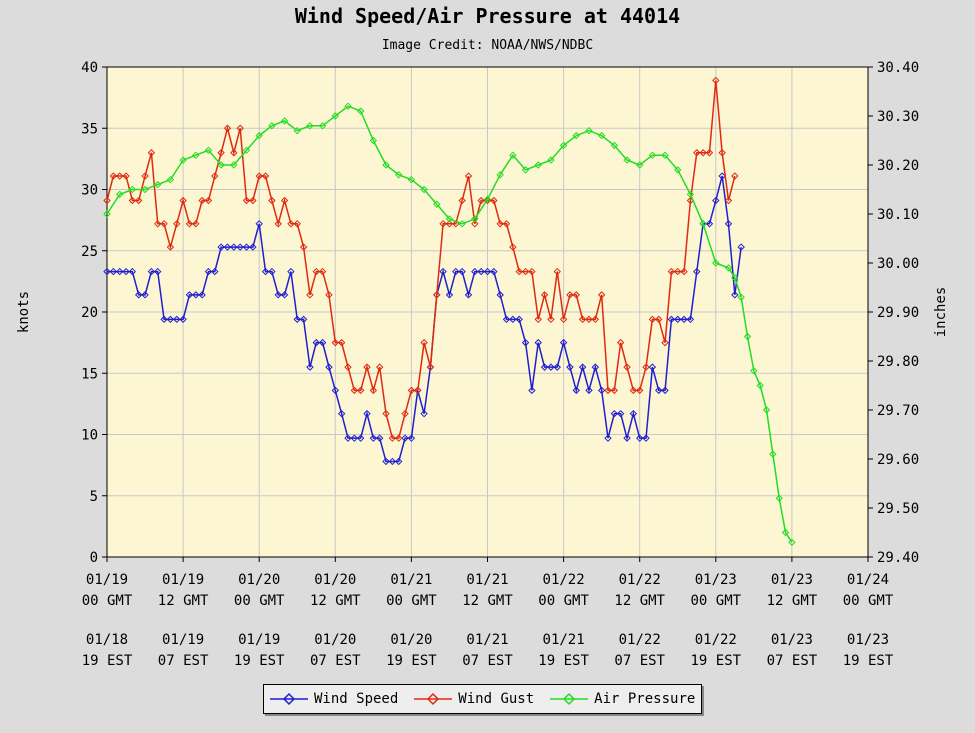 Image resolution: width=975 pixels, height=733 pixels. I want to click on legend: Wind Speed Wind Gust Air Pressure, so click(483, 699).